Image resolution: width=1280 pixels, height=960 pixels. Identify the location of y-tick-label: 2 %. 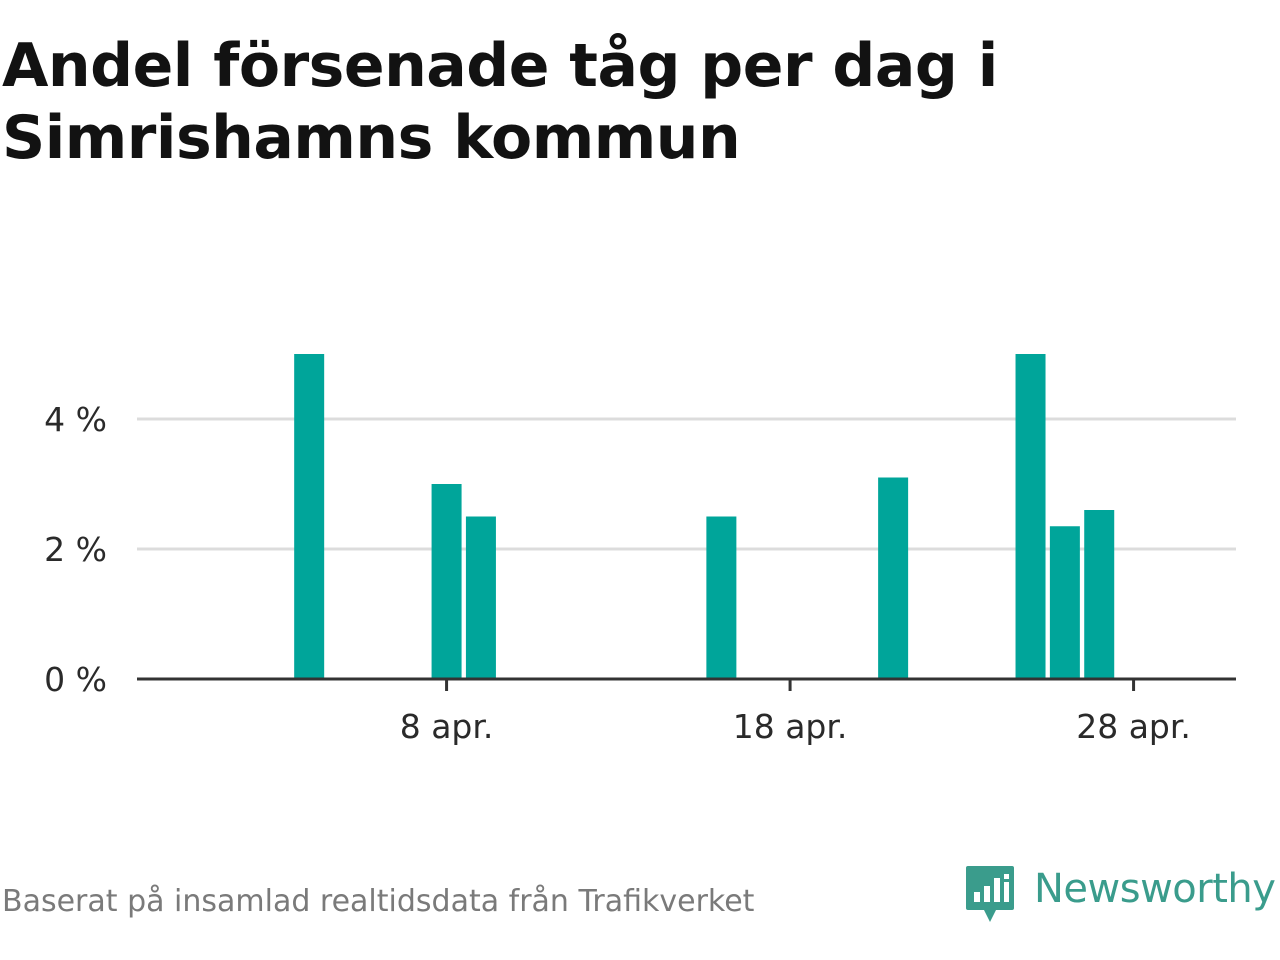
(75, 549).